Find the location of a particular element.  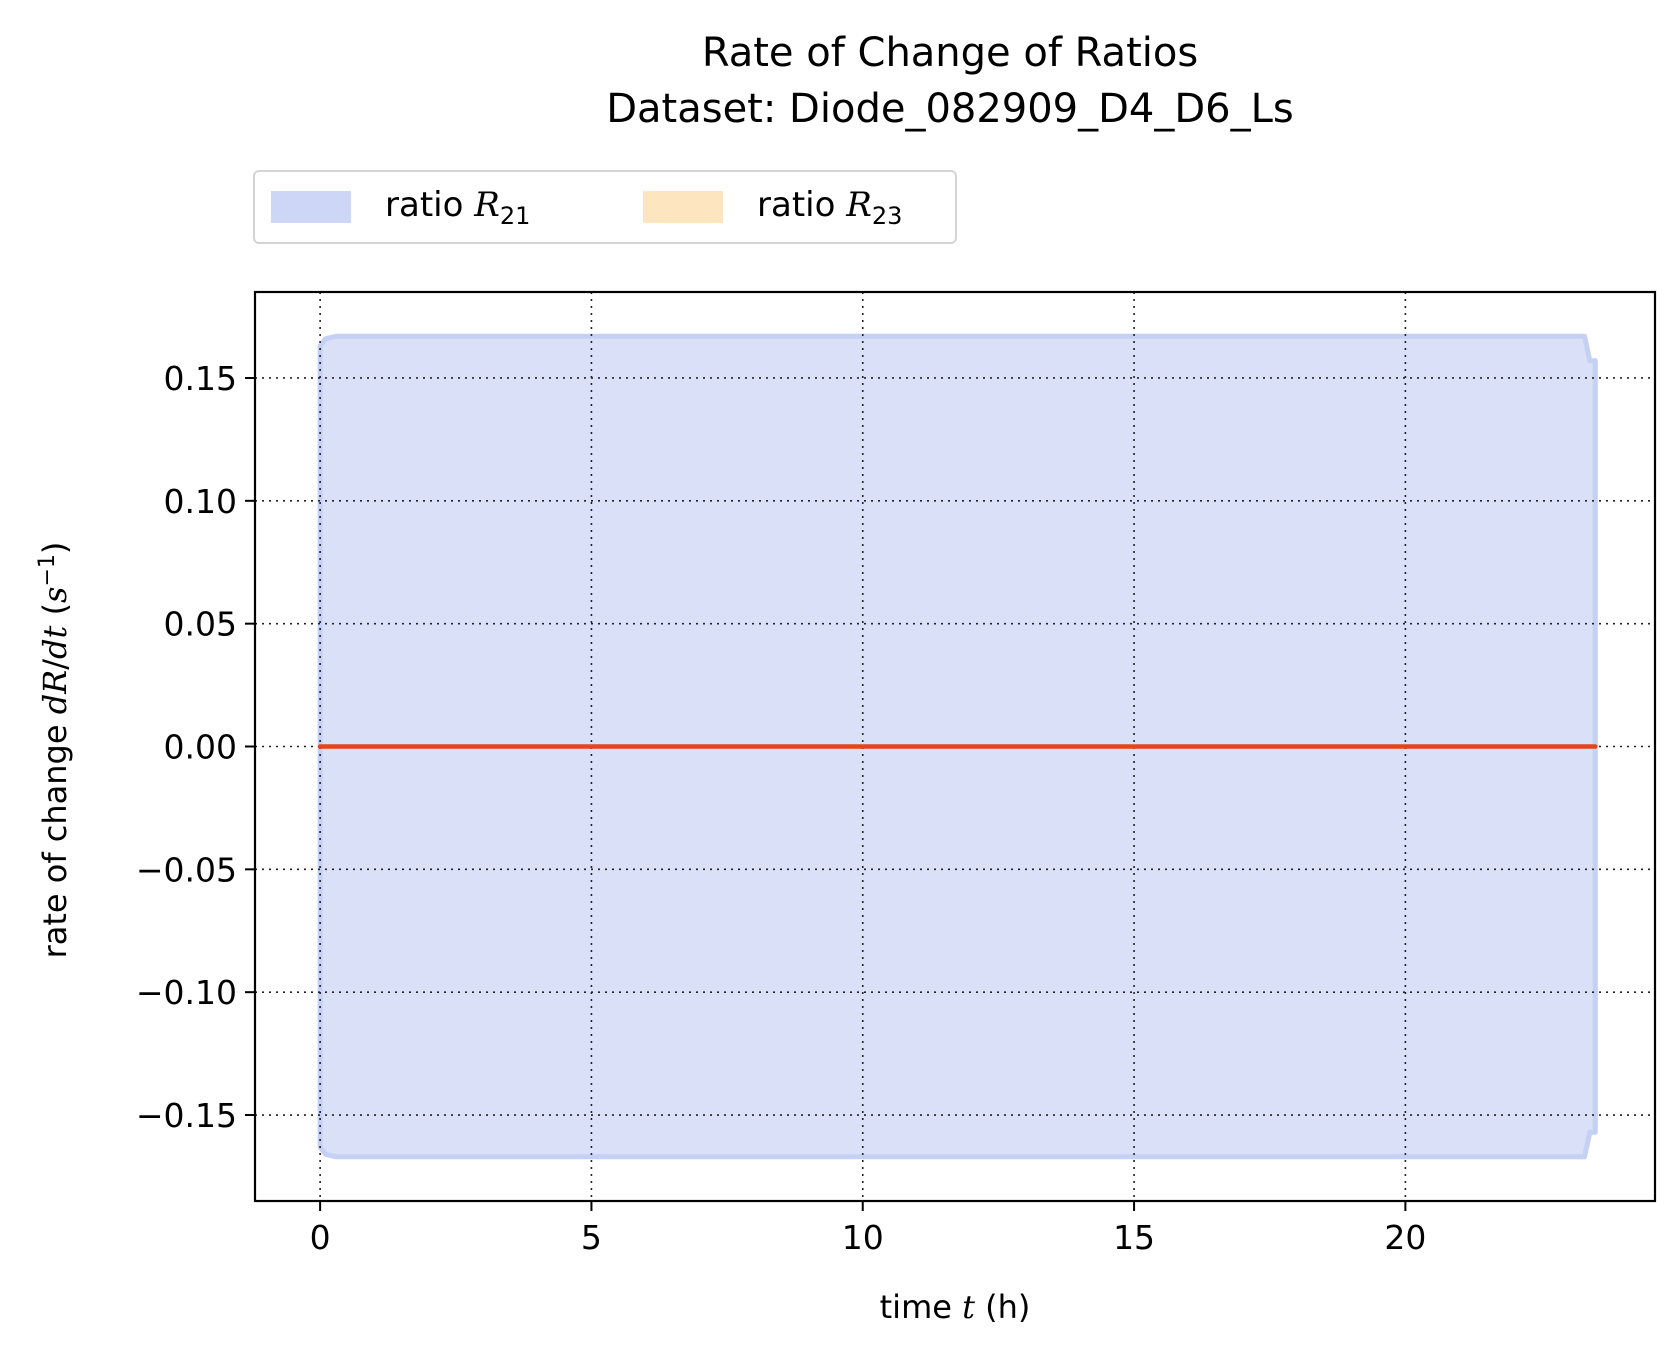

y-tick-label-5: −0.10 is located at coordinates (186, 992).